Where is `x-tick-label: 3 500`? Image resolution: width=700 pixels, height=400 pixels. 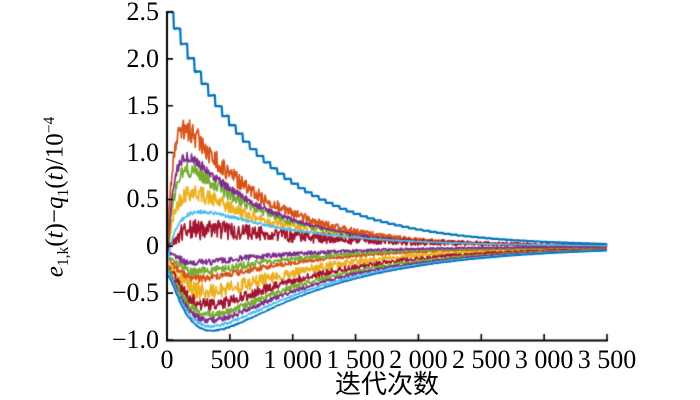 x-tick-label: 3 500 is located at coordinates (607, 359).